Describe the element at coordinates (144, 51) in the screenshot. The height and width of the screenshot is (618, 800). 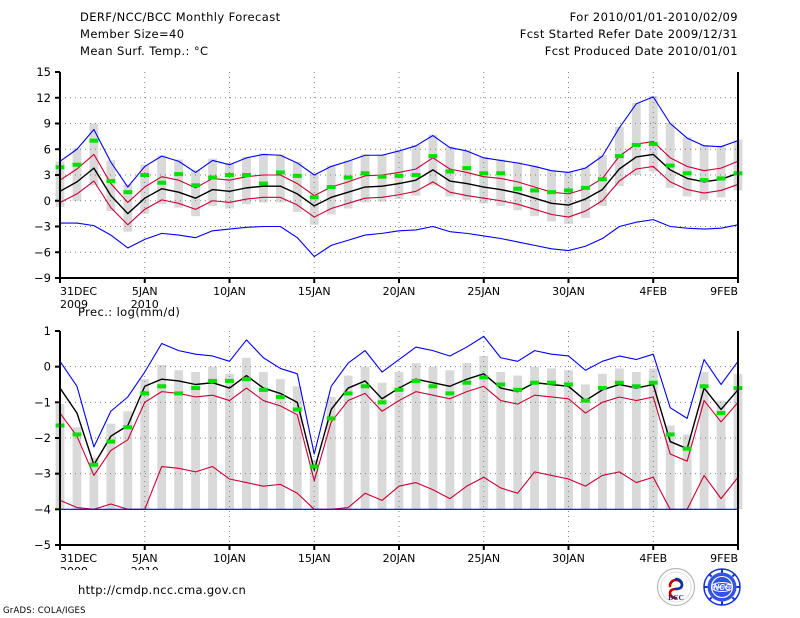
I see `variable-label-temperature: Mean Surf. Temp.: °C` at that location.